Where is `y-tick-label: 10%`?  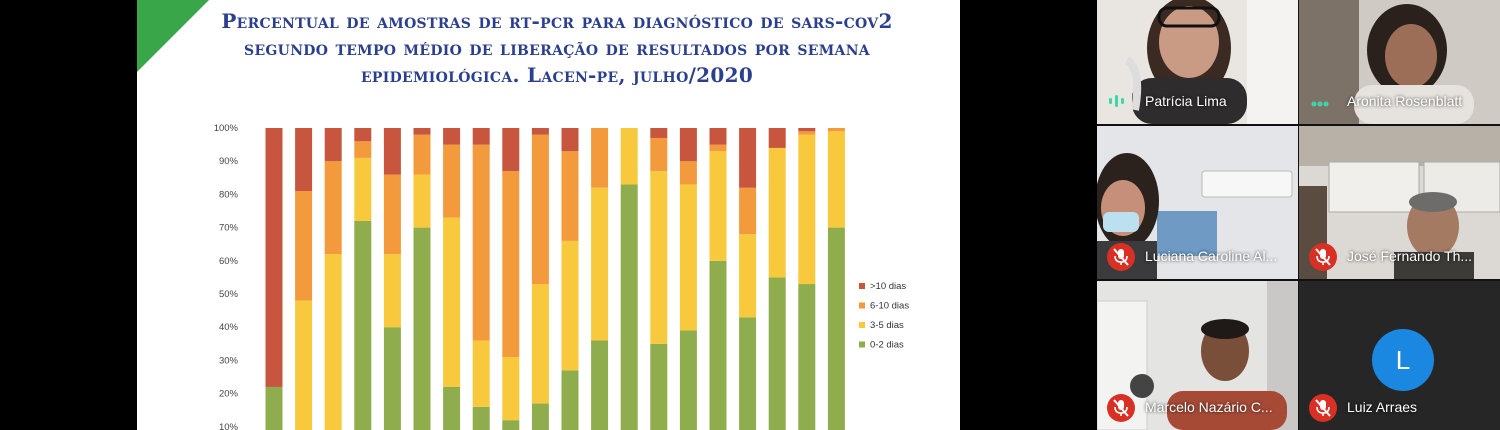
y-tick-label: 10% is located at coordinates (229, 426).